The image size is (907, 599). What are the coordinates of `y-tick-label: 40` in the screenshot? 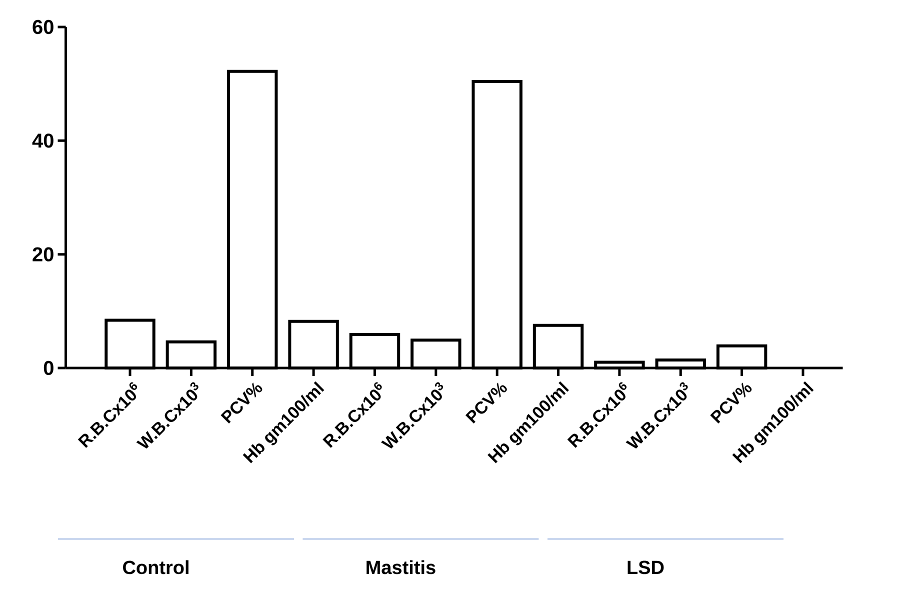 It's located at (43, 141).